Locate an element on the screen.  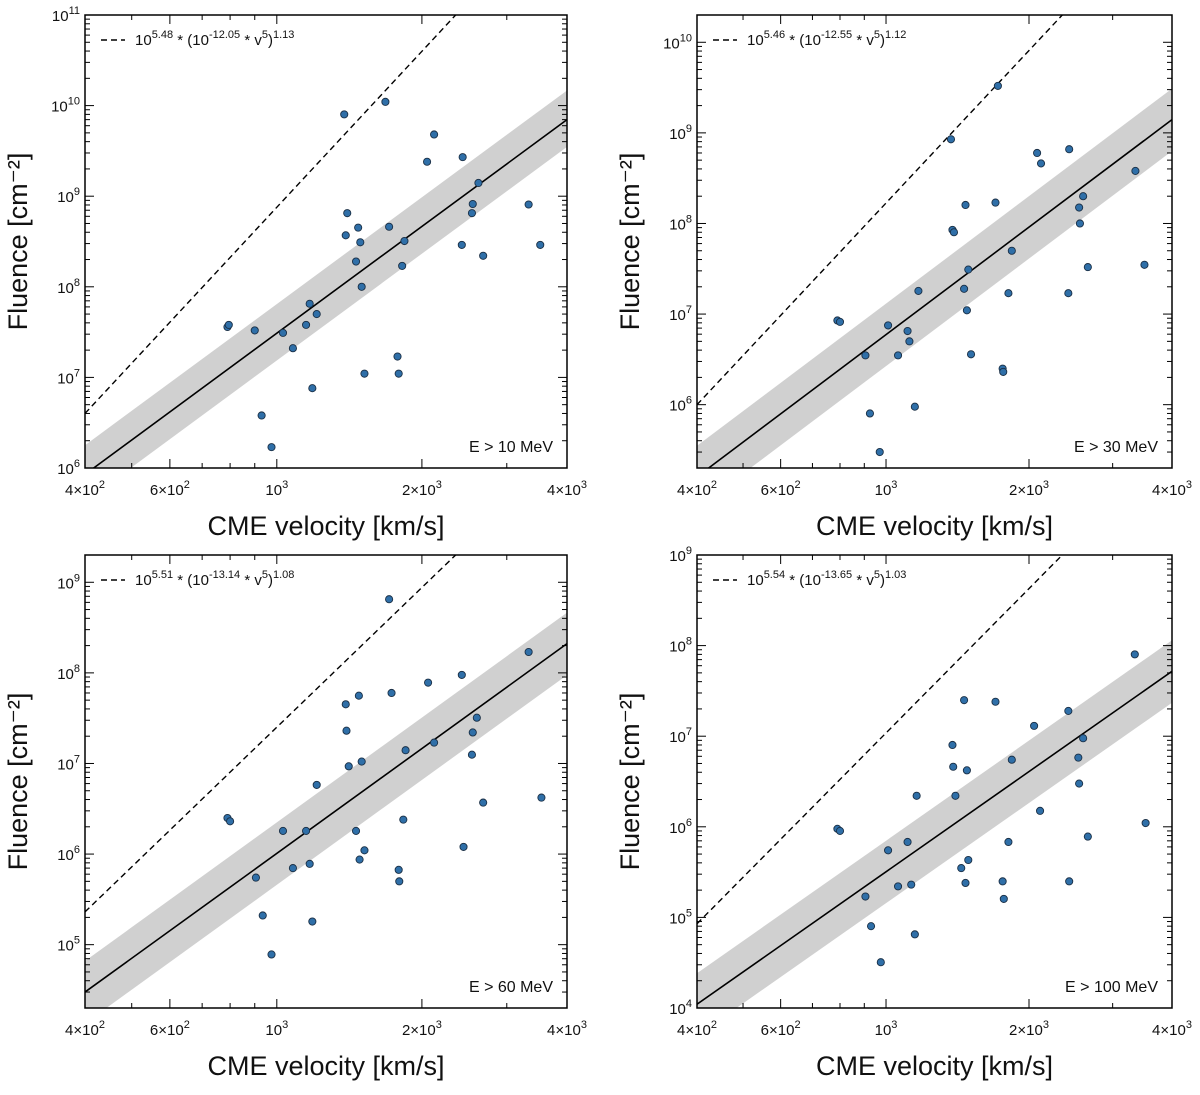
x-tick-label: 2×10³ is located at coordinates (1029, 489).